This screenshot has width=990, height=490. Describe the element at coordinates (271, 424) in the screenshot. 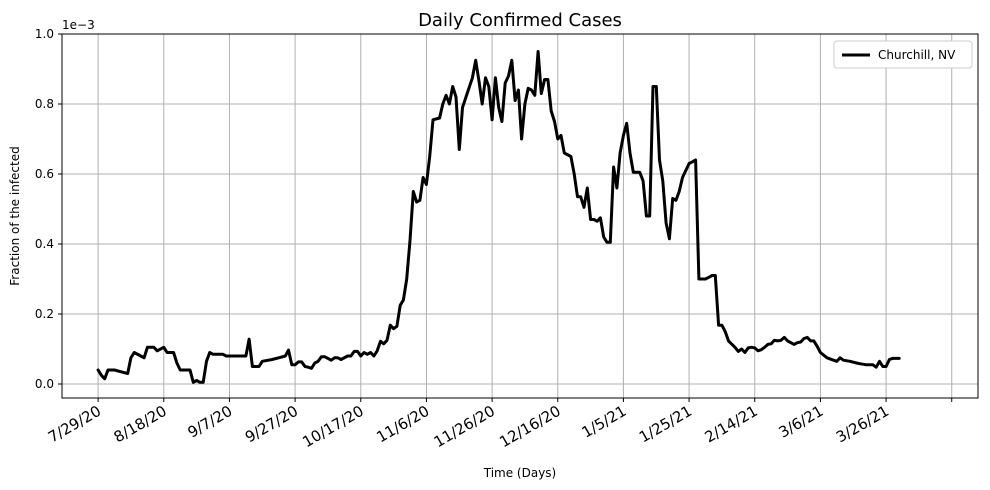

I see `x-tick-label: 9/27/20` at that location.